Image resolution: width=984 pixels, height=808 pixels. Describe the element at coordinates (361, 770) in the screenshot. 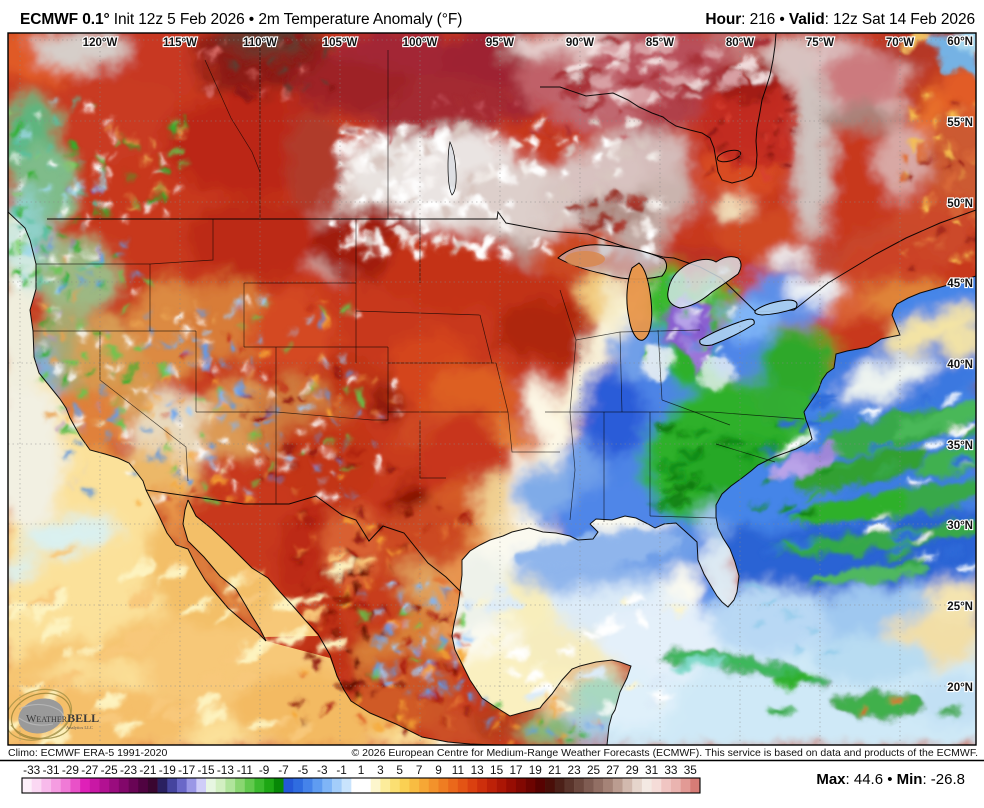

I see `svg-text: 1` at that location.